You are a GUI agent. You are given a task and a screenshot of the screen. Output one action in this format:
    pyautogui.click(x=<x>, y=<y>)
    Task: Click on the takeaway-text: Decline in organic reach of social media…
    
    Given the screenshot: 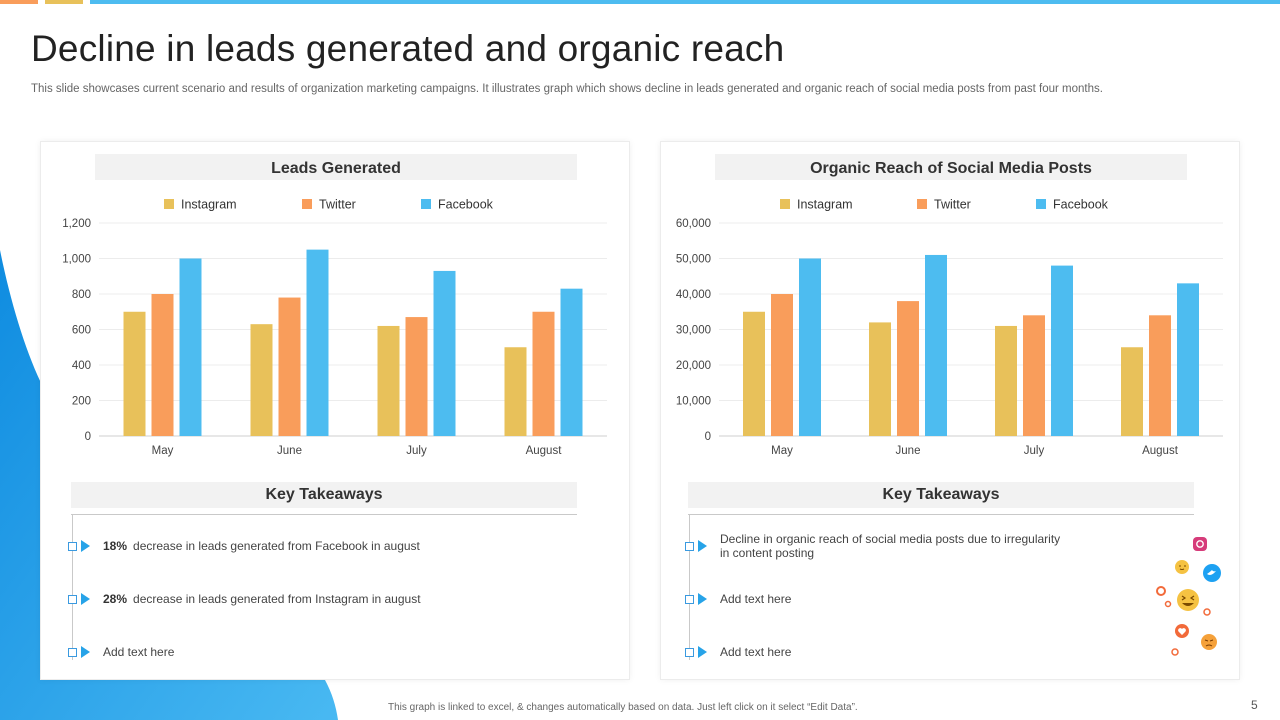 What is the action you would take?
    pyautogui.click(x=890, y=546)
    